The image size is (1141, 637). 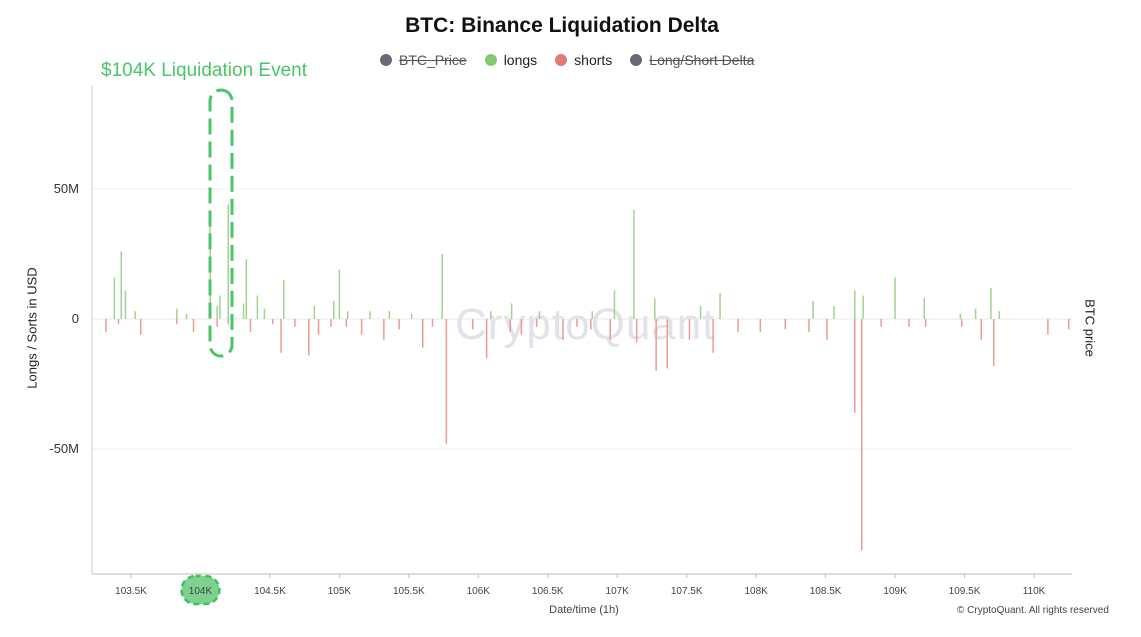 I want to click on legend-item-longs: longs, so click(x=511, y=60).